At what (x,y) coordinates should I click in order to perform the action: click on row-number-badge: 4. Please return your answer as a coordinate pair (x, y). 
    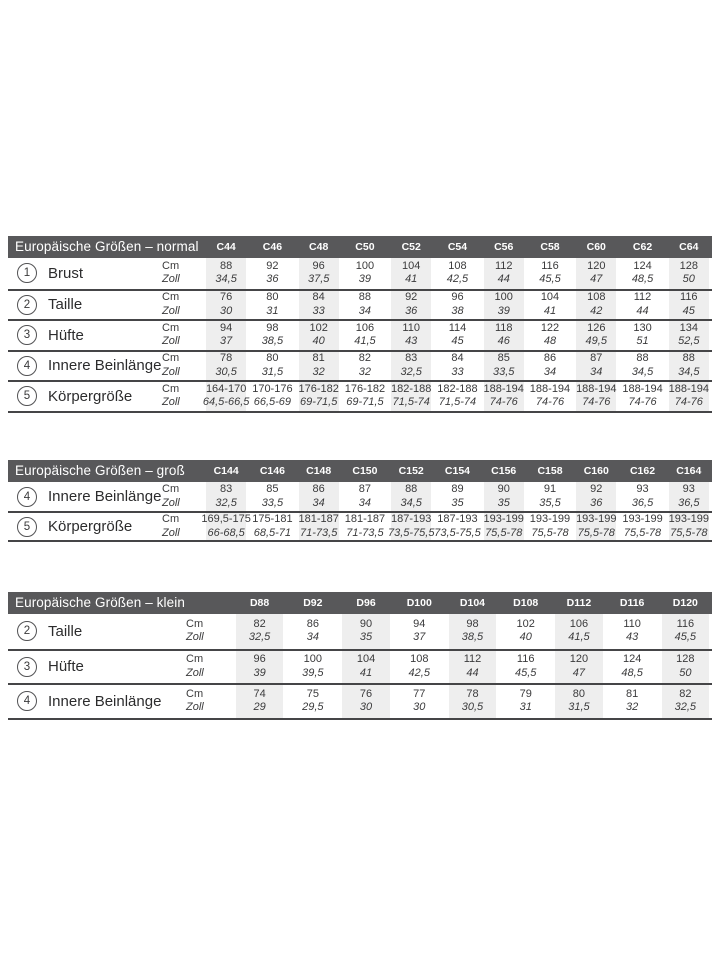
    Looking at the image, I should click on (27, 496).